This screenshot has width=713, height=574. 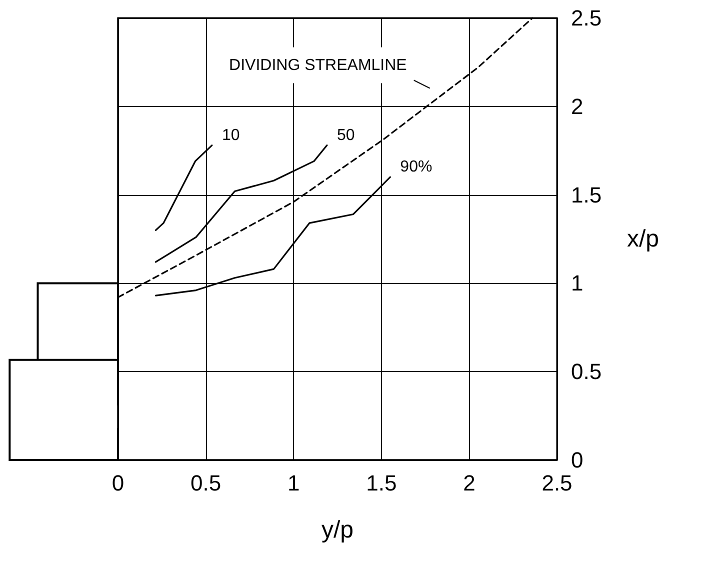 I want to click on series-label: 10, so click(x=231, y=135).